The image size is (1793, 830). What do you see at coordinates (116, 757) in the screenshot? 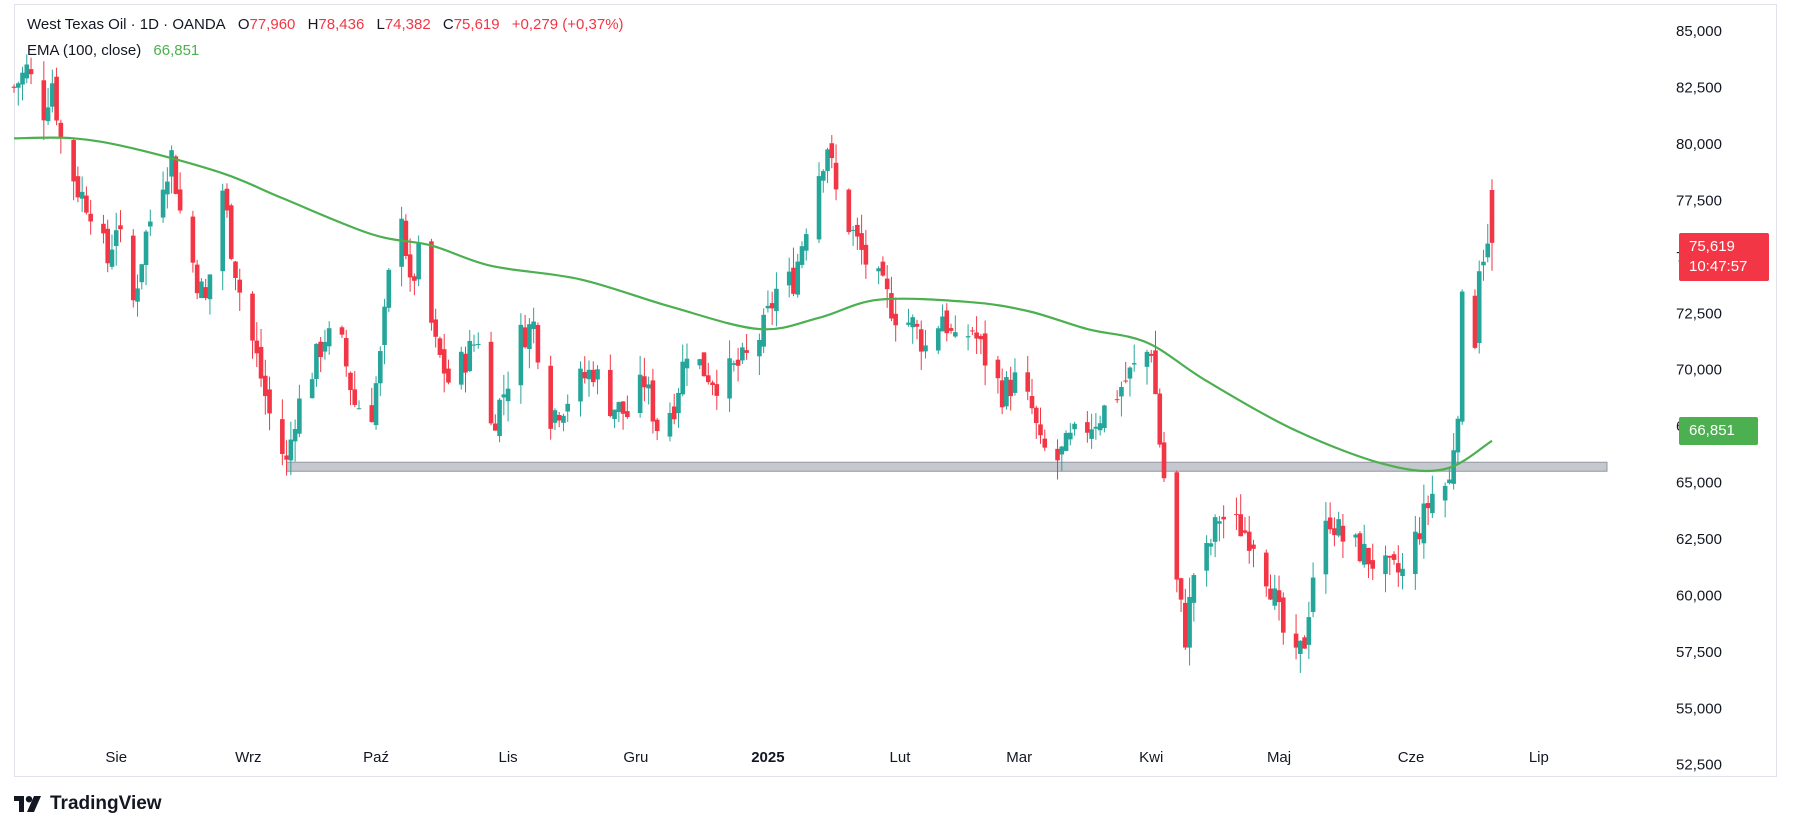
I see `time-tick-label: Sie` at bounding box center [116, 757].